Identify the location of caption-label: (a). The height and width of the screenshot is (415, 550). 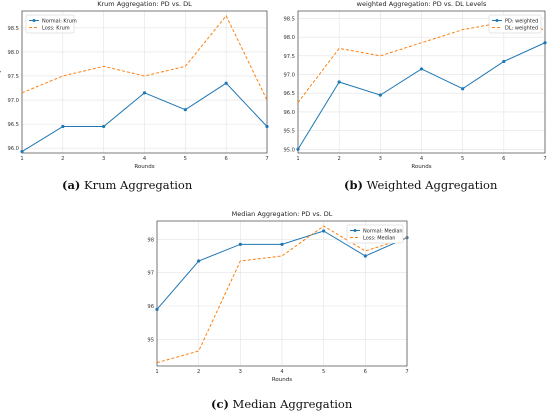
(71, 185).